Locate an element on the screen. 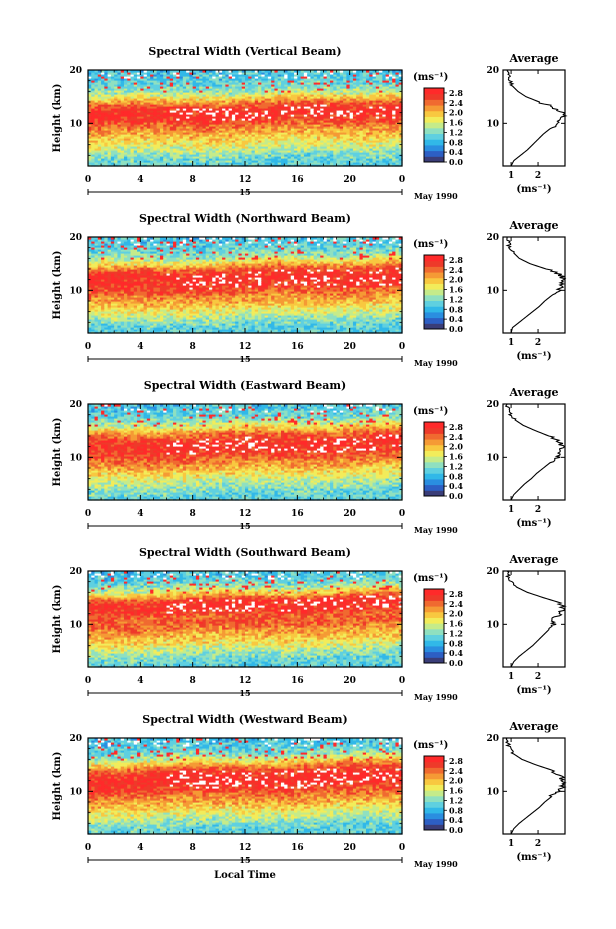  panel-title: Spectral Width (Northward Beam) is located at coordinates (245, 218).